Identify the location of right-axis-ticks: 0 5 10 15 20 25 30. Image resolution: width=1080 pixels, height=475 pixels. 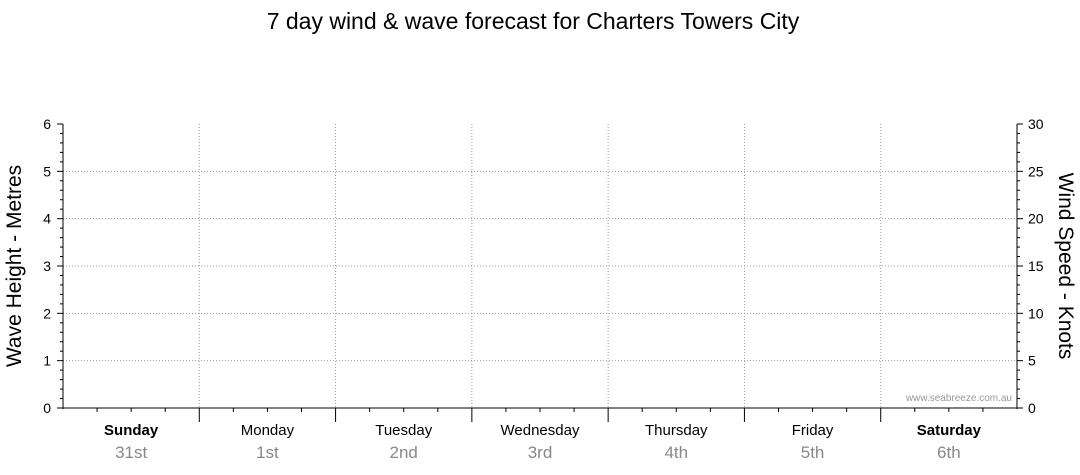
(1030, 266).